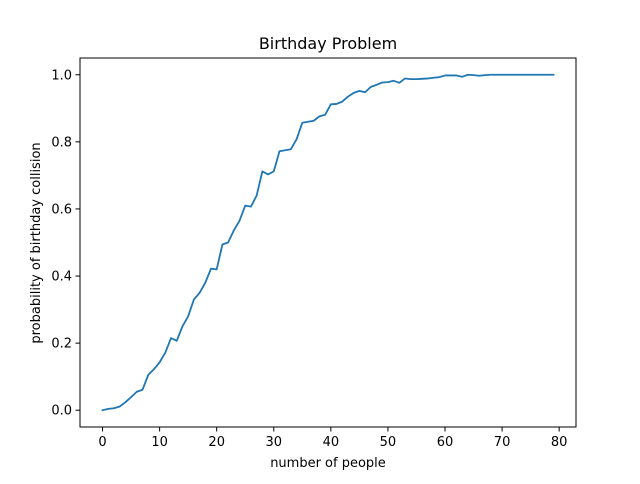 The width and height of the screenshot is (640, 484). What do you see at coordinates (274, 442) in the screenshot?
I see `x-tick-label: 30` at bounding box center [274, 442].